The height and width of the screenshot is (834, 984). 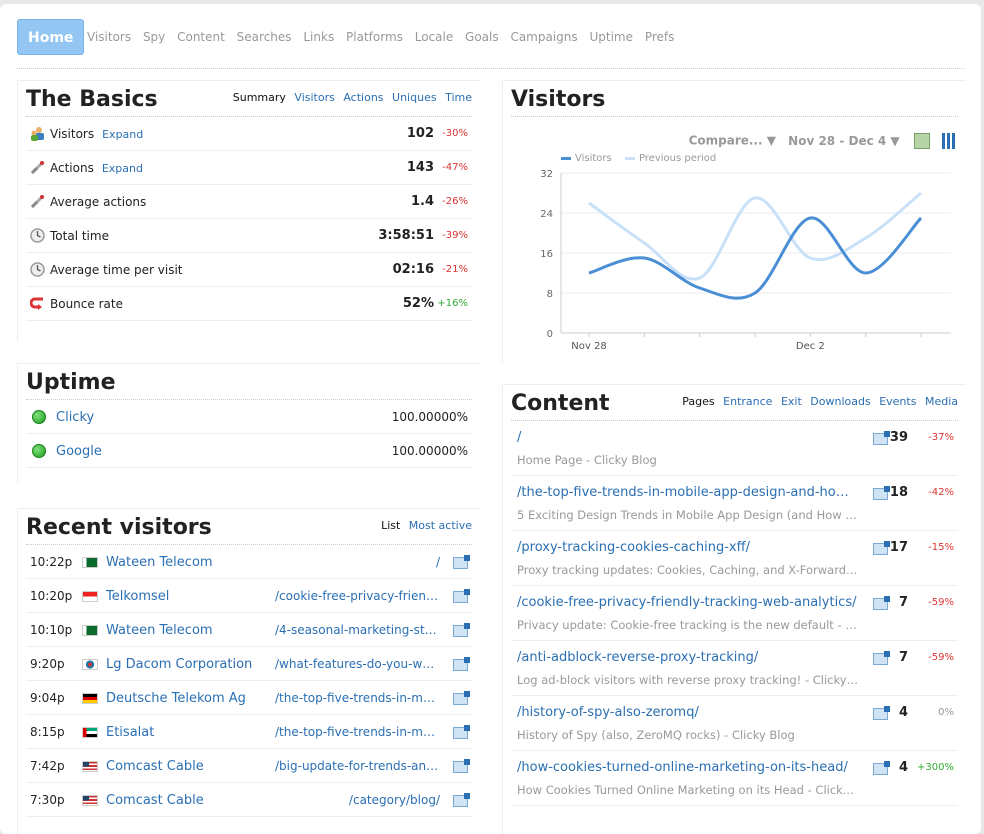 I want to click on nav-spy: Spy, so click(x=154, y=37).